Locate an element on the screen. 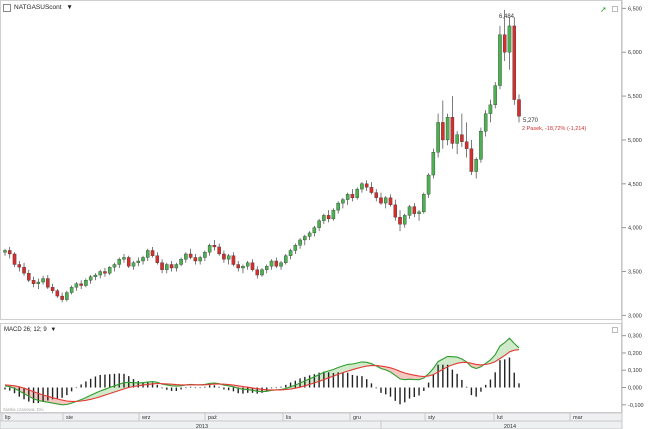 The width and height of the screenshot is (653, 429). macd-title: MACD 26; 12; 9 ▼ is located at coordinates (30, 330).